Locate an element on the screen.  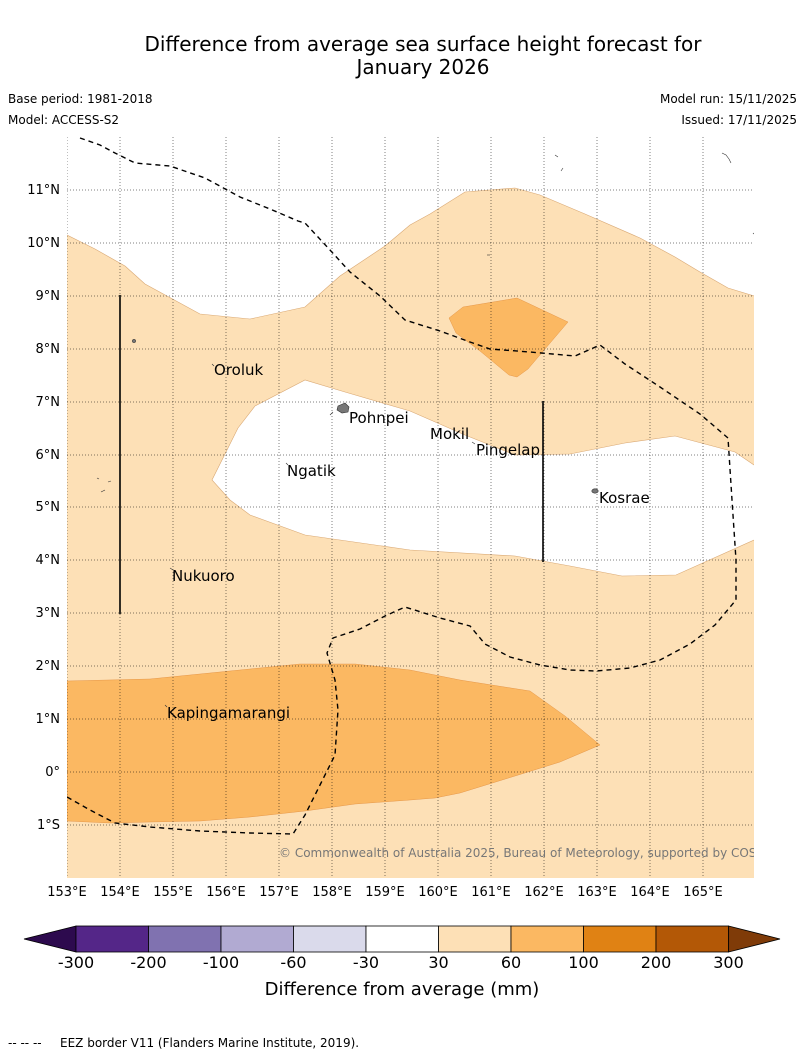
lat-label: 9°N is located at coordinates (48, 296).